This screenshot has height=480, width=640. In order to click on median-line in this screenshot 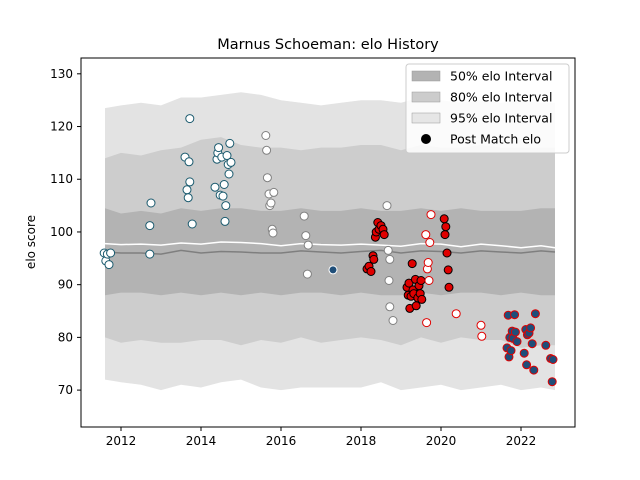, I will do `click(330, 252)`.